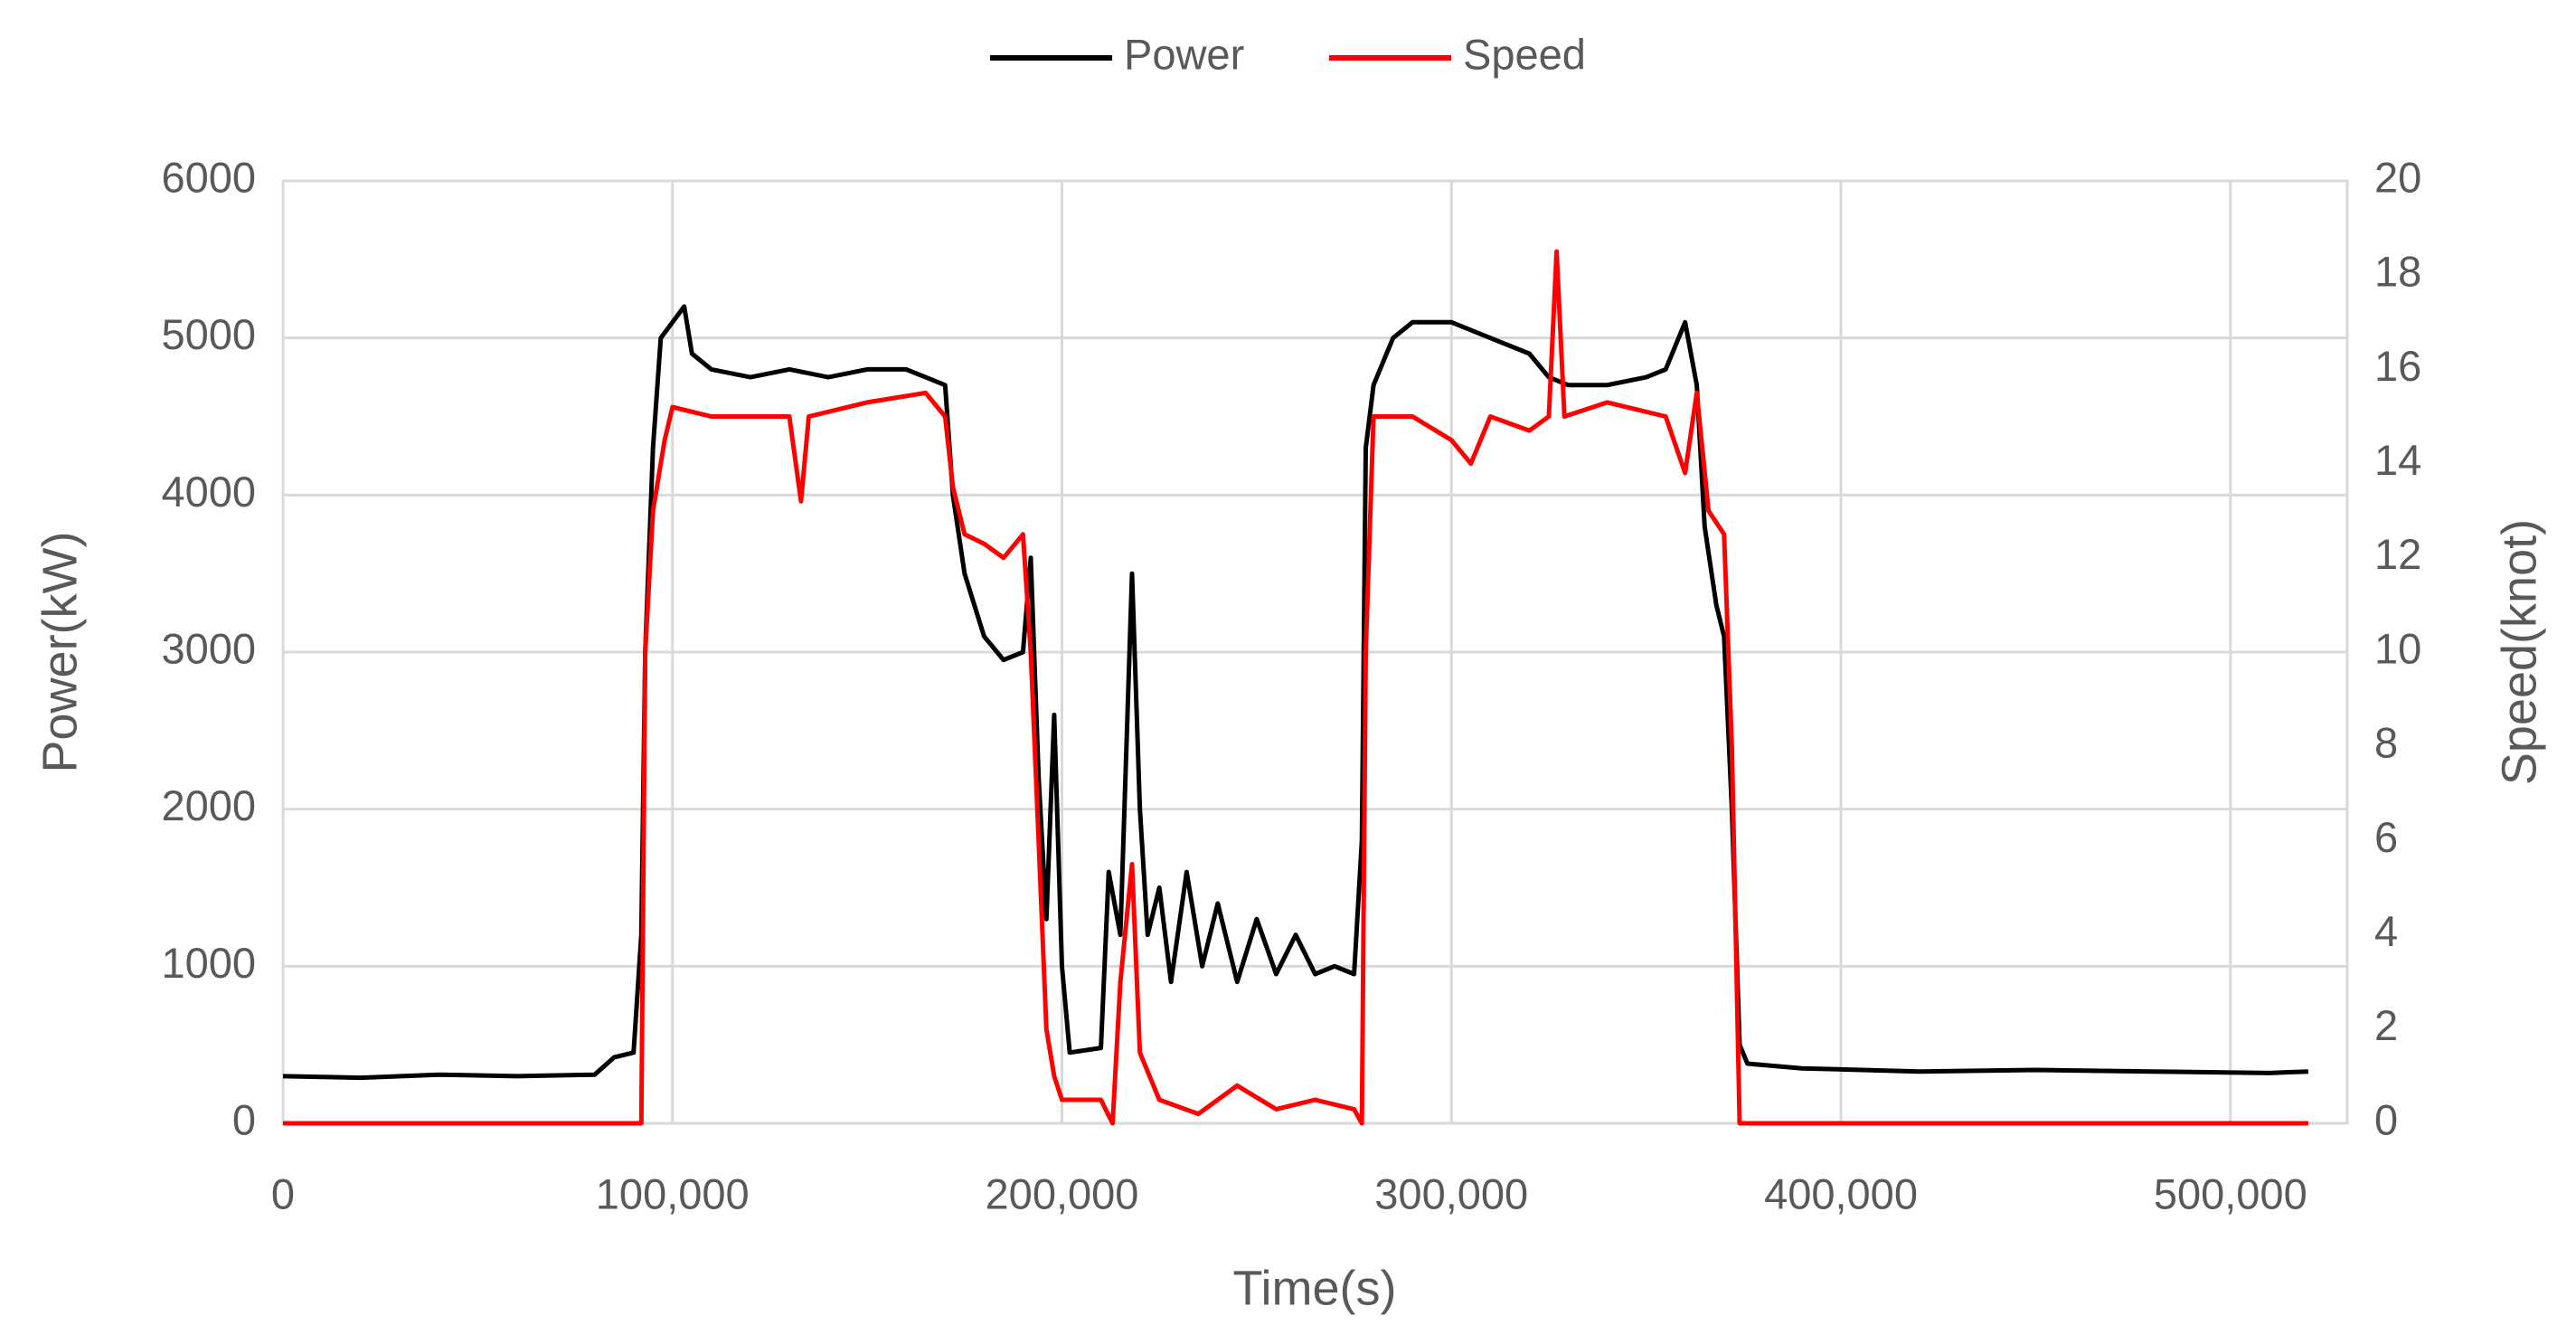 This screenshot has width=2576, height=1344. I want to click on y-axis-title: Power(kW), so click(60, 652).